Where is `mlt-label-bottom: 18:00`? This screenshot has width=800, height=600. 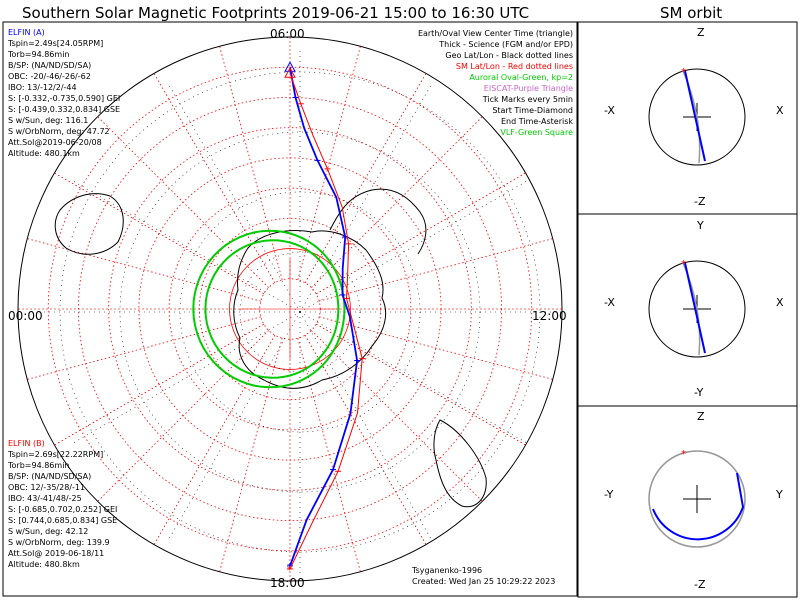 mlt-label-bottom: 18:00 is located at coordinates (287, 583).